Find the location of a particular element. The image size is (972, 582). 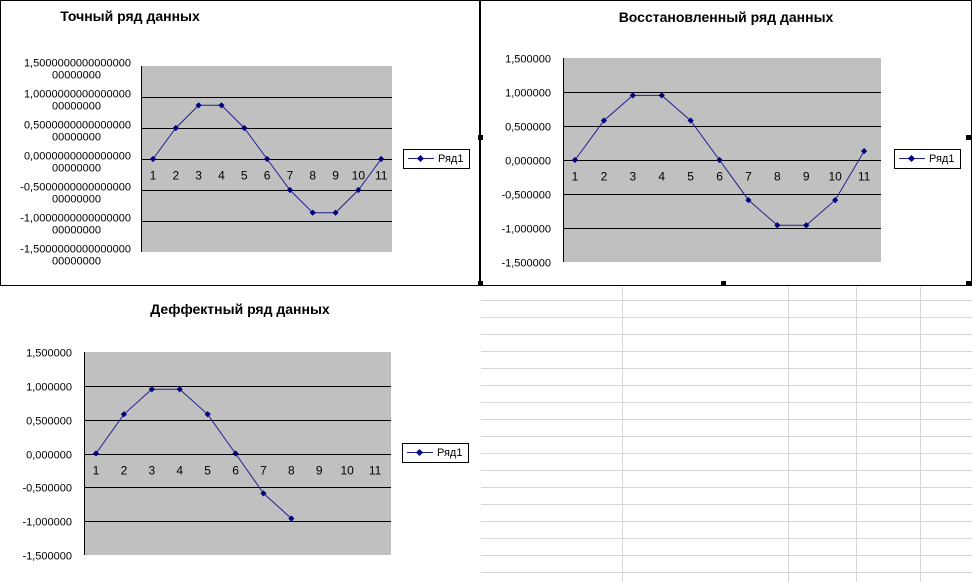

chart-exact-legend: Ряд1 is located at coordinates (437, 159).